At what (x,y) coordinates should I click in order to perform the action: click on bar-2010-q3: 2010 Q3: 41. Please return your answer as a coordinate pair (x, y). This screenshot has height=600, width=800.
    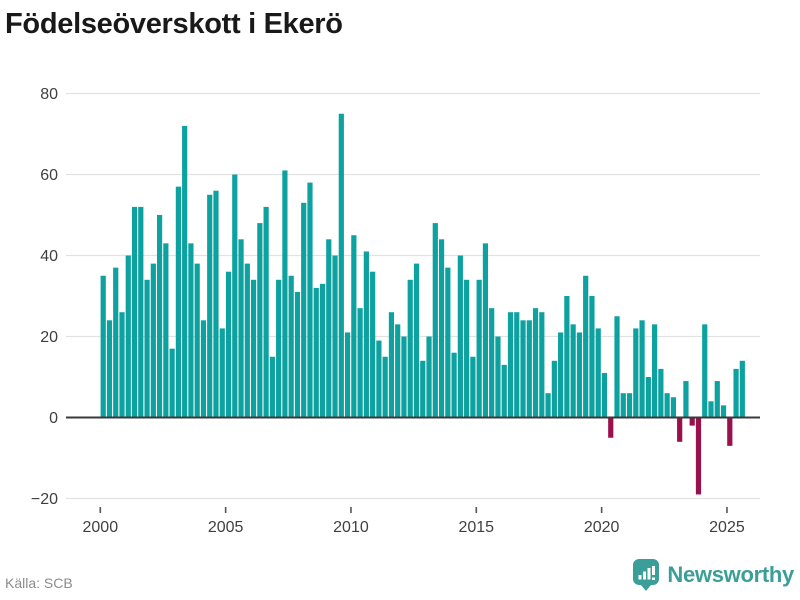
    Looking at the image, I should click on (366, 334).